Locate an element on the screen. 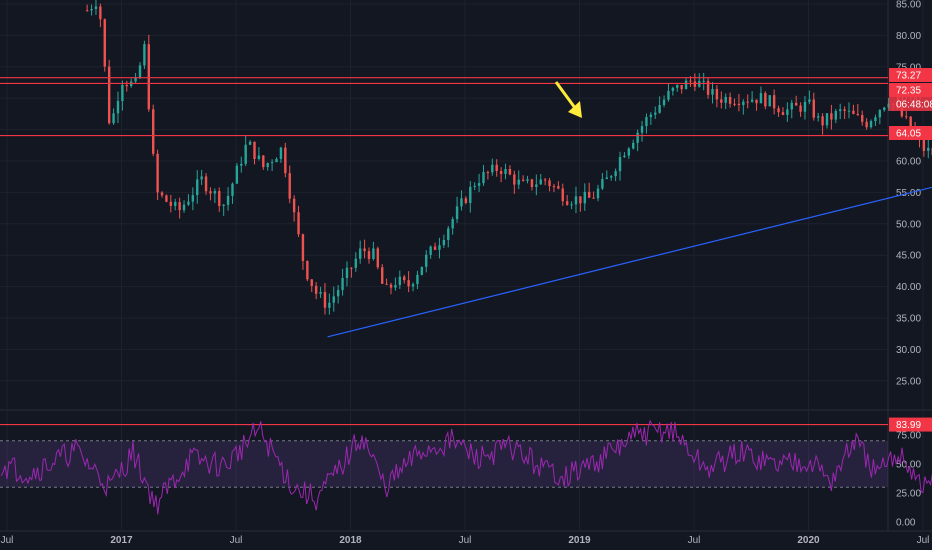 The image size is (932, 550). price-tick-label: 35.00 is located at coordinates (908, 319).